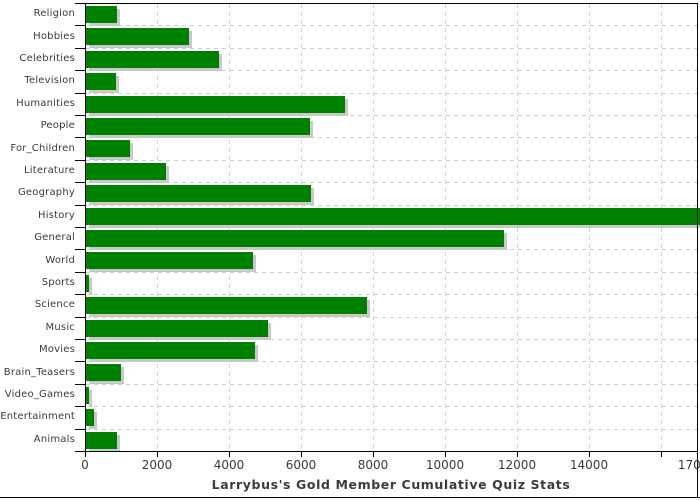  What do you see at coordinates (295, 238) in the screenshot?
I see `bar-general` at bounding box center [295, 238].